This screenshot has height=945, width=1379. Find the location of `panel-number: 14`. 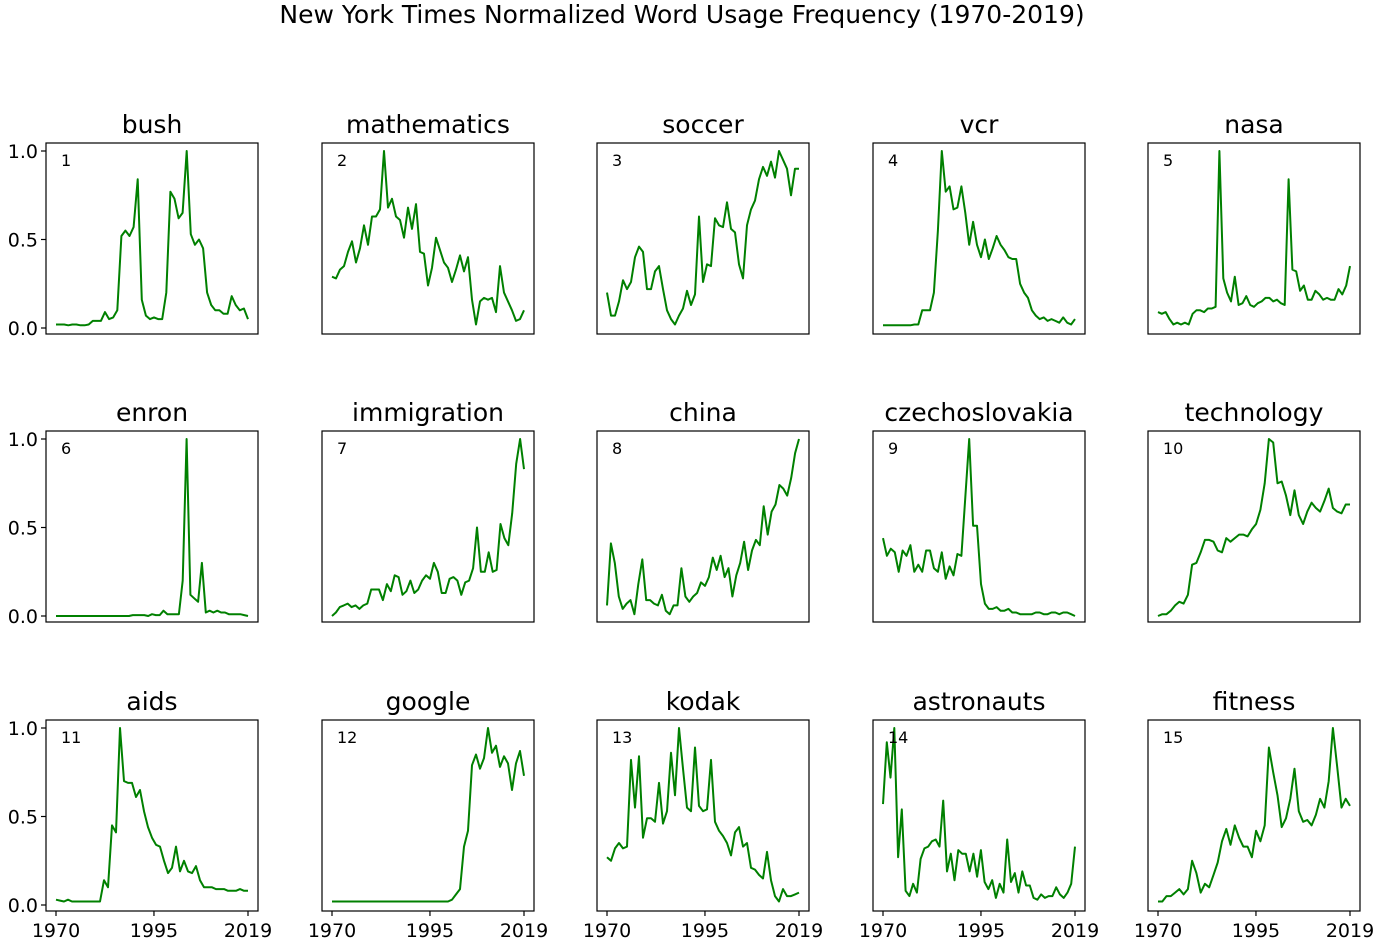

panel-number: 14 is located at coordinates (898, 737).